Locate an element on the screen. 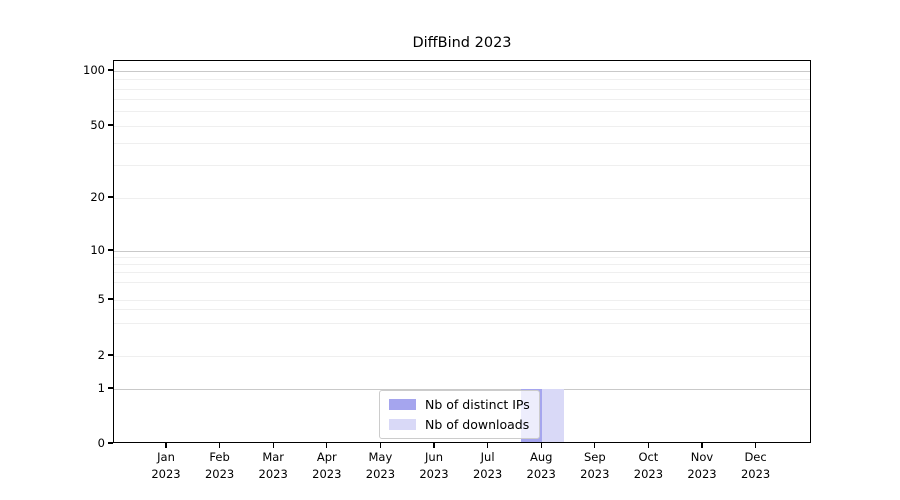  x-tick-month: Feb is located at coordinates (219, 457).